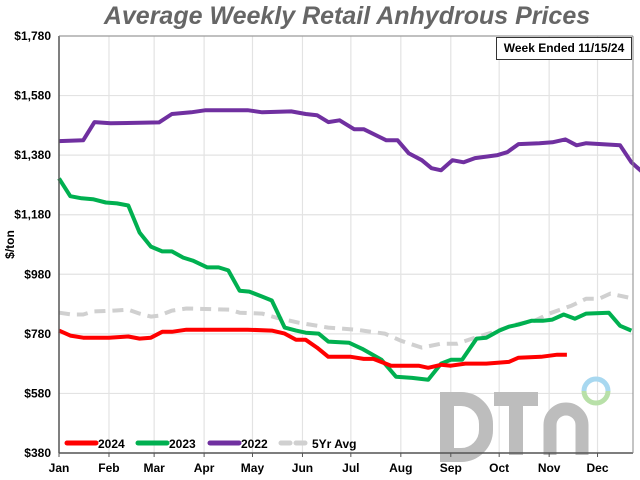  What do you see at coordinates (596, 398) in the screenshot?
I see `logo-ring-bottom` at bounding box center [596, 398].